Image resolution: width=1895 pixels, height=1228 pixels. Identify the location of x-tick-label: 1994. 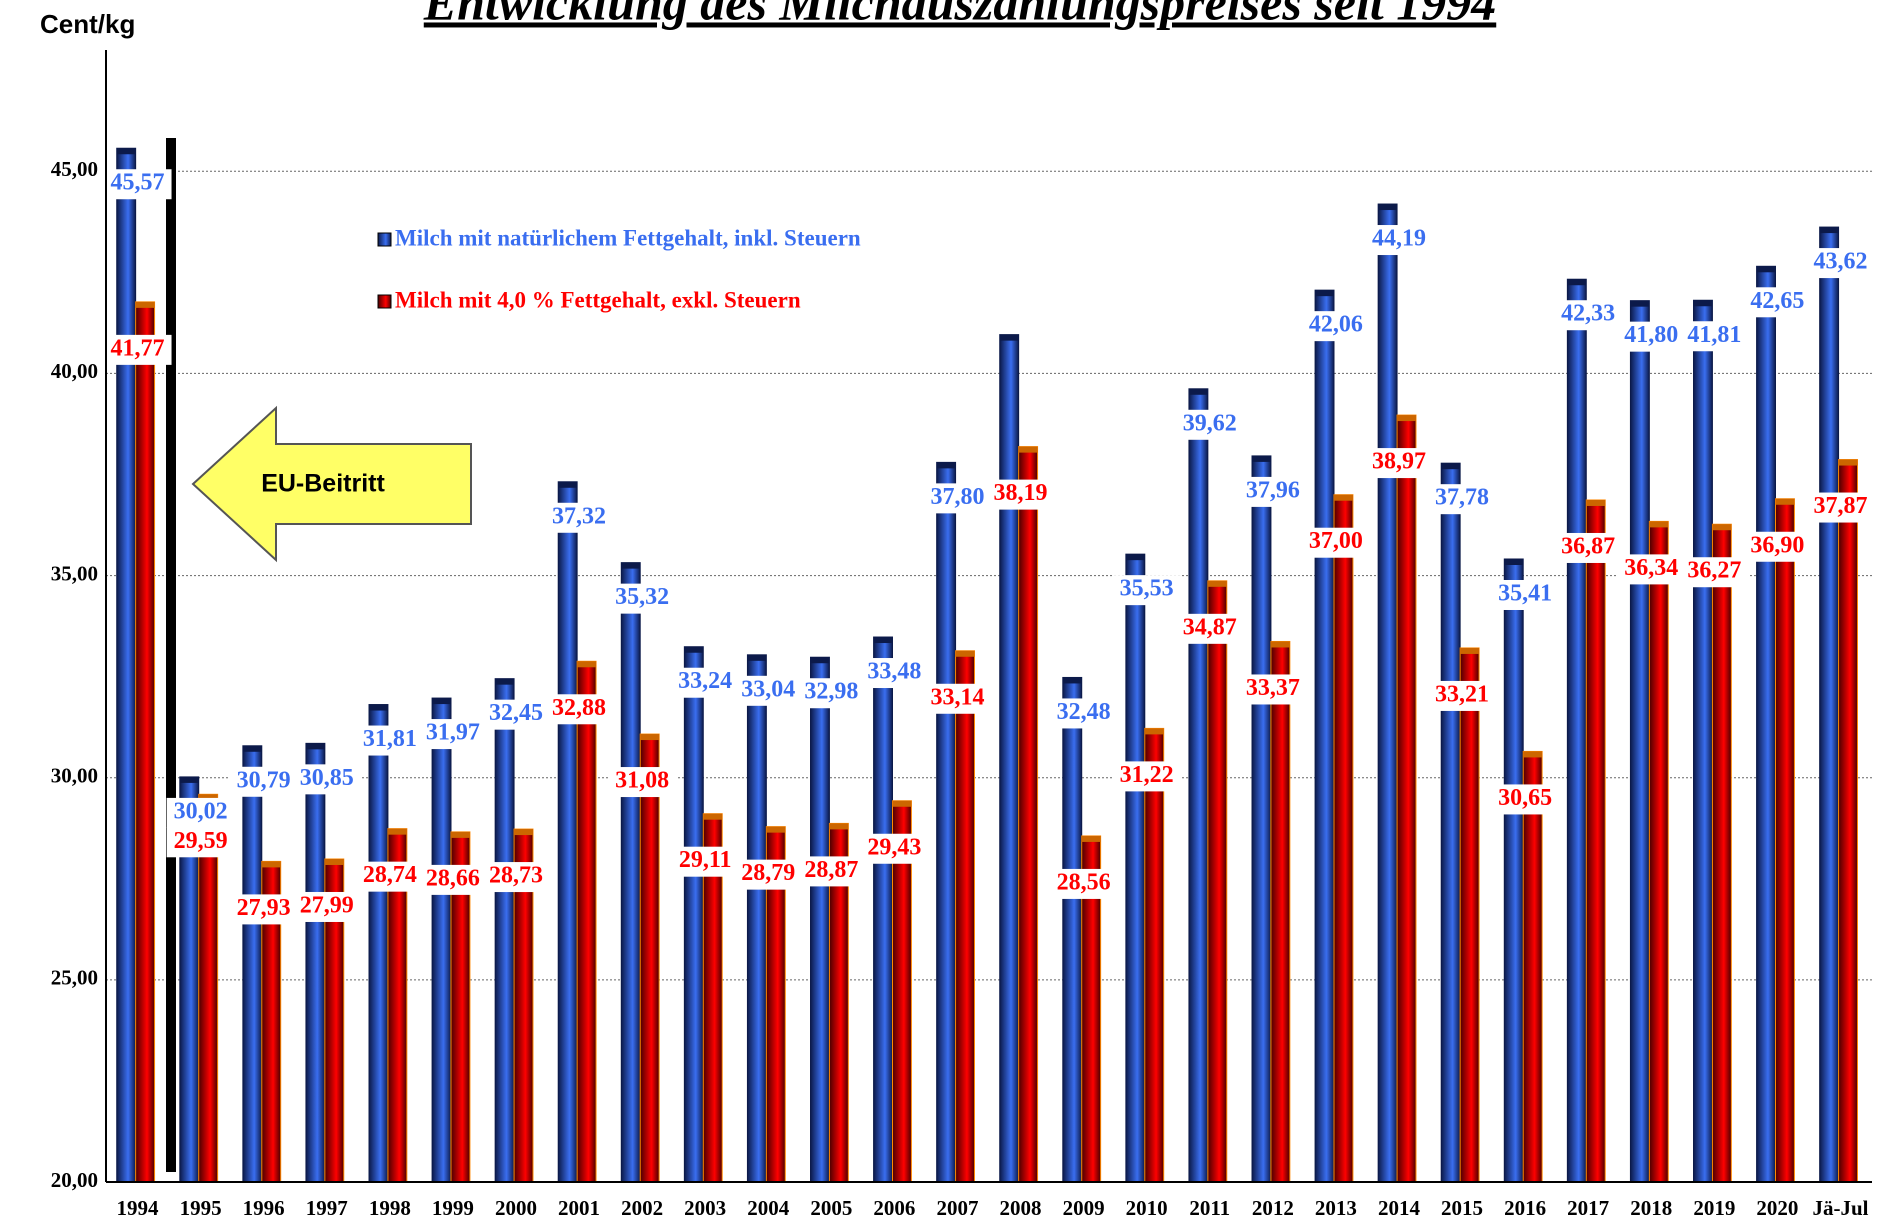
(138, 1208).